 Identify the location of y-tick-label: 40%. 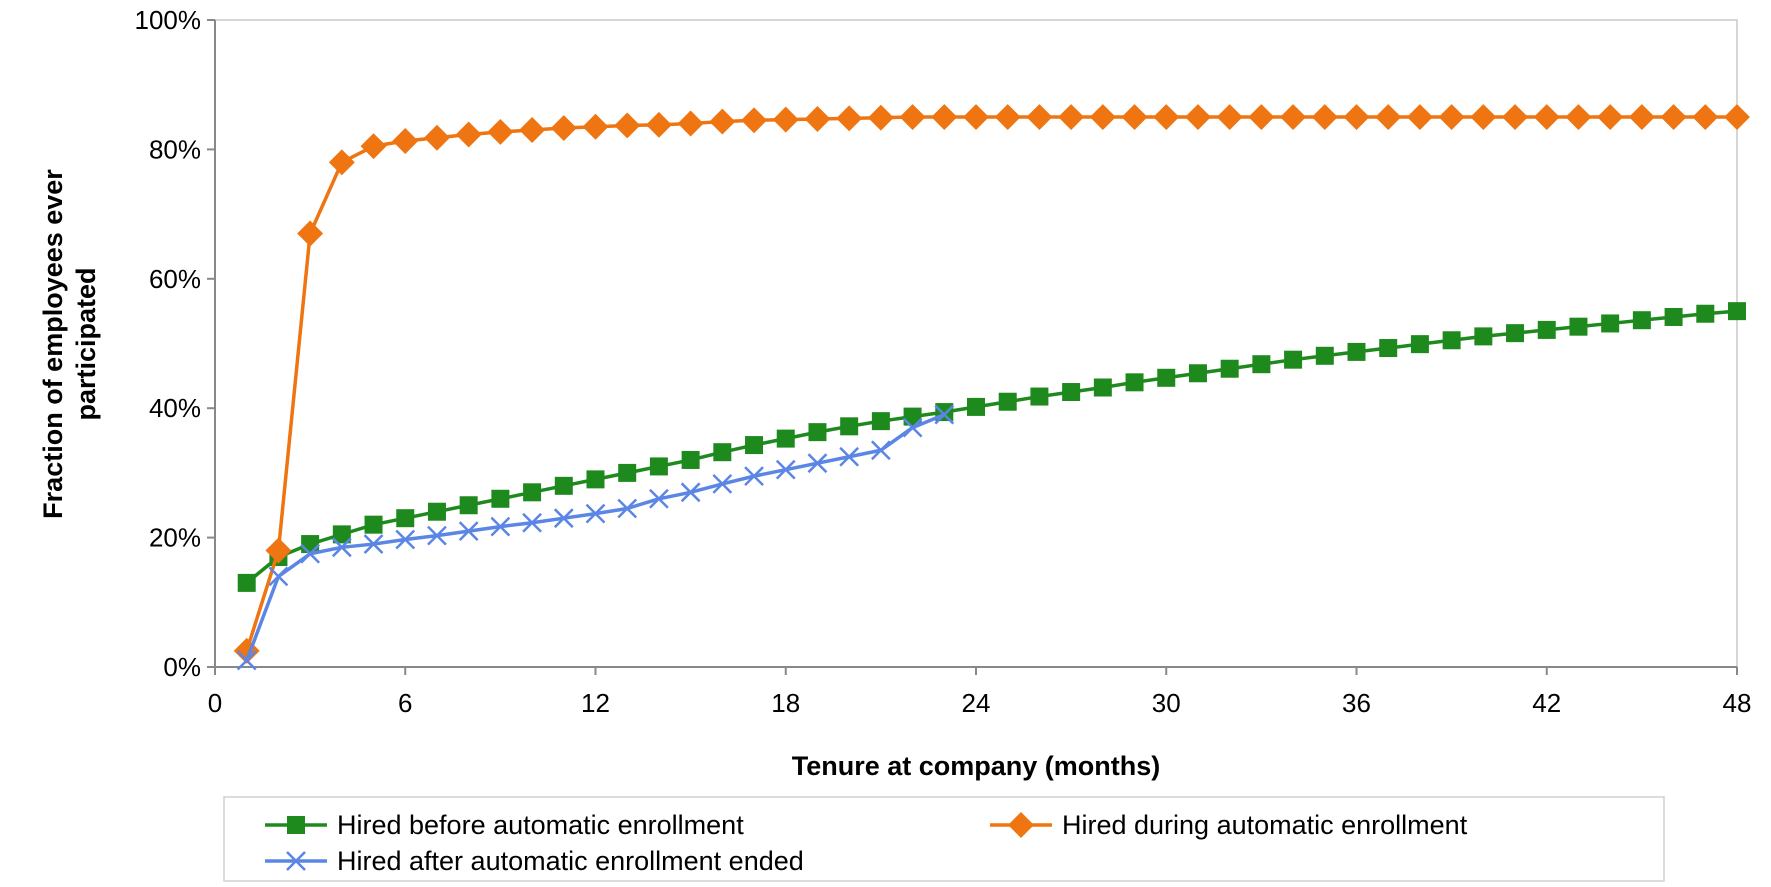
(175, 408).